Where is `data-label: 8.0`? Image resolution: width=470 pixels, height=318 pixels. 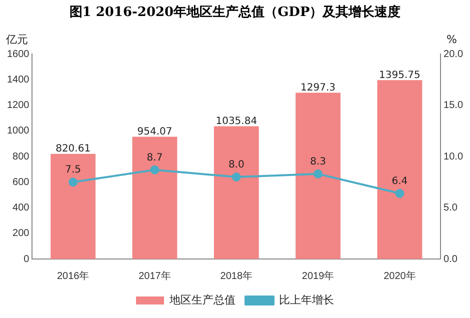 data-label: 8.0 is located at coordinates (236, 165).